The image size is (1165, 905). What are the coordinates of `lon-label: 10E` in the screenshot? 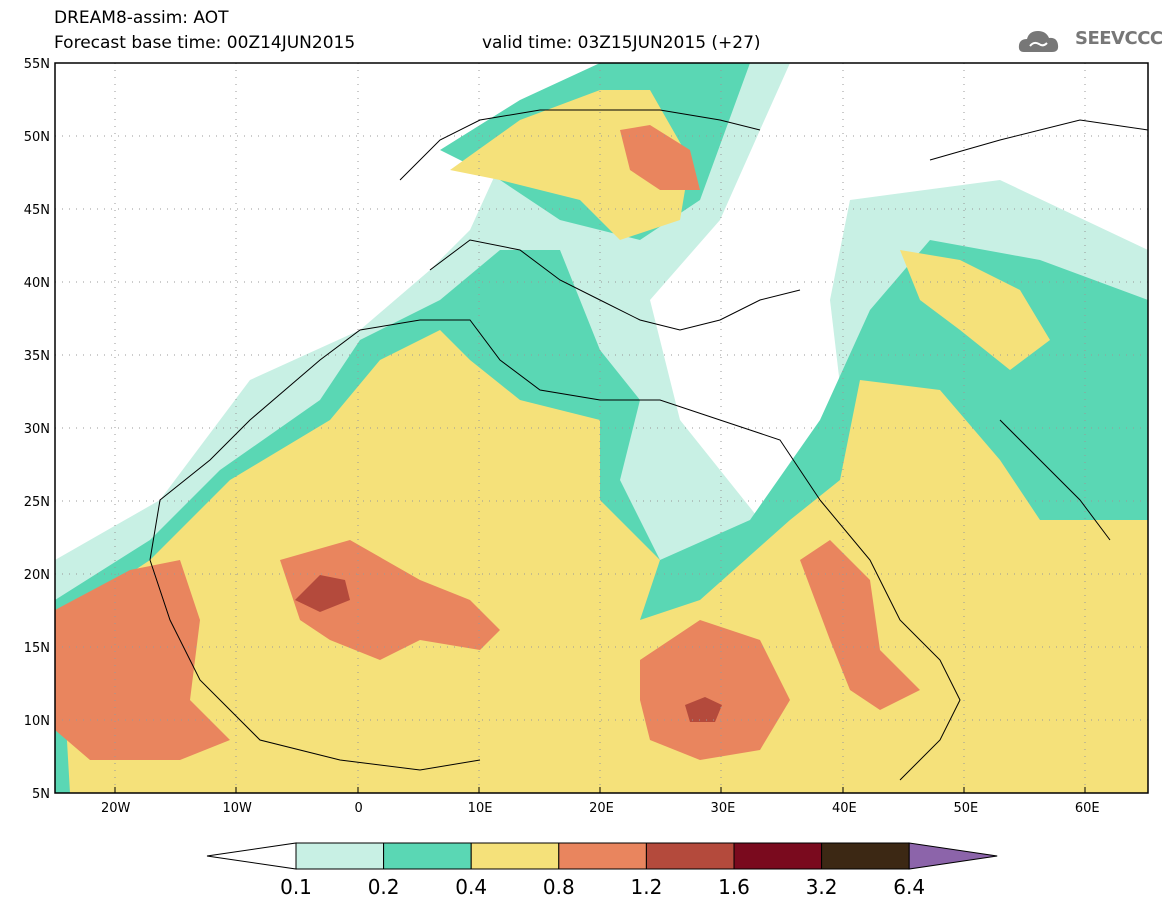 It's located at (480, 808).